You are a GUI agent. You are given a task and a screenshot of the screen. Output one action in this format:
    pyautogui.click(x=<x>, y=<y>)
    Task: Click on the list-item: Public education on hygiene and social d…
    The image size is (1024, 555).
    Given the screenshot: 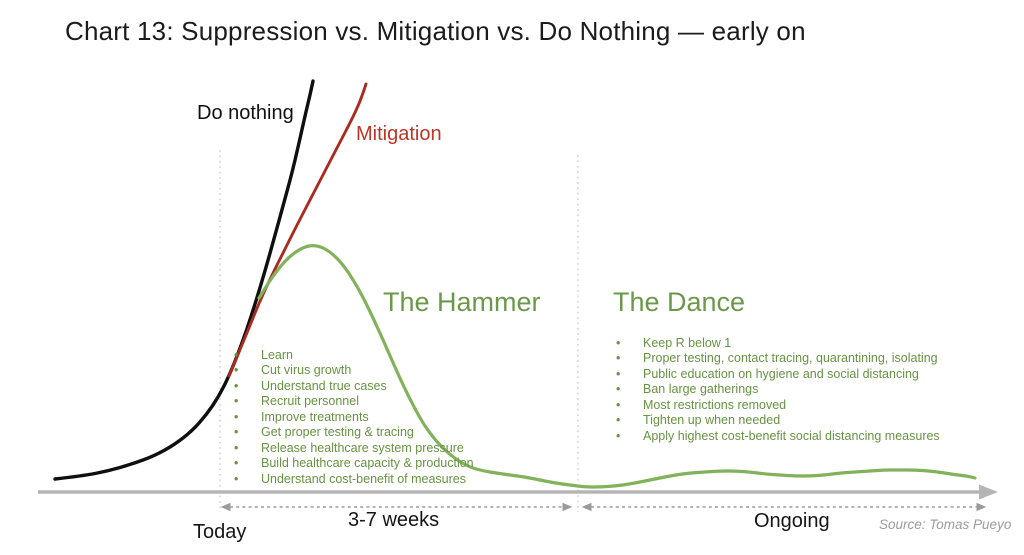 What is the action you would take?
    pyautogui.click(x=802, y=375)
    